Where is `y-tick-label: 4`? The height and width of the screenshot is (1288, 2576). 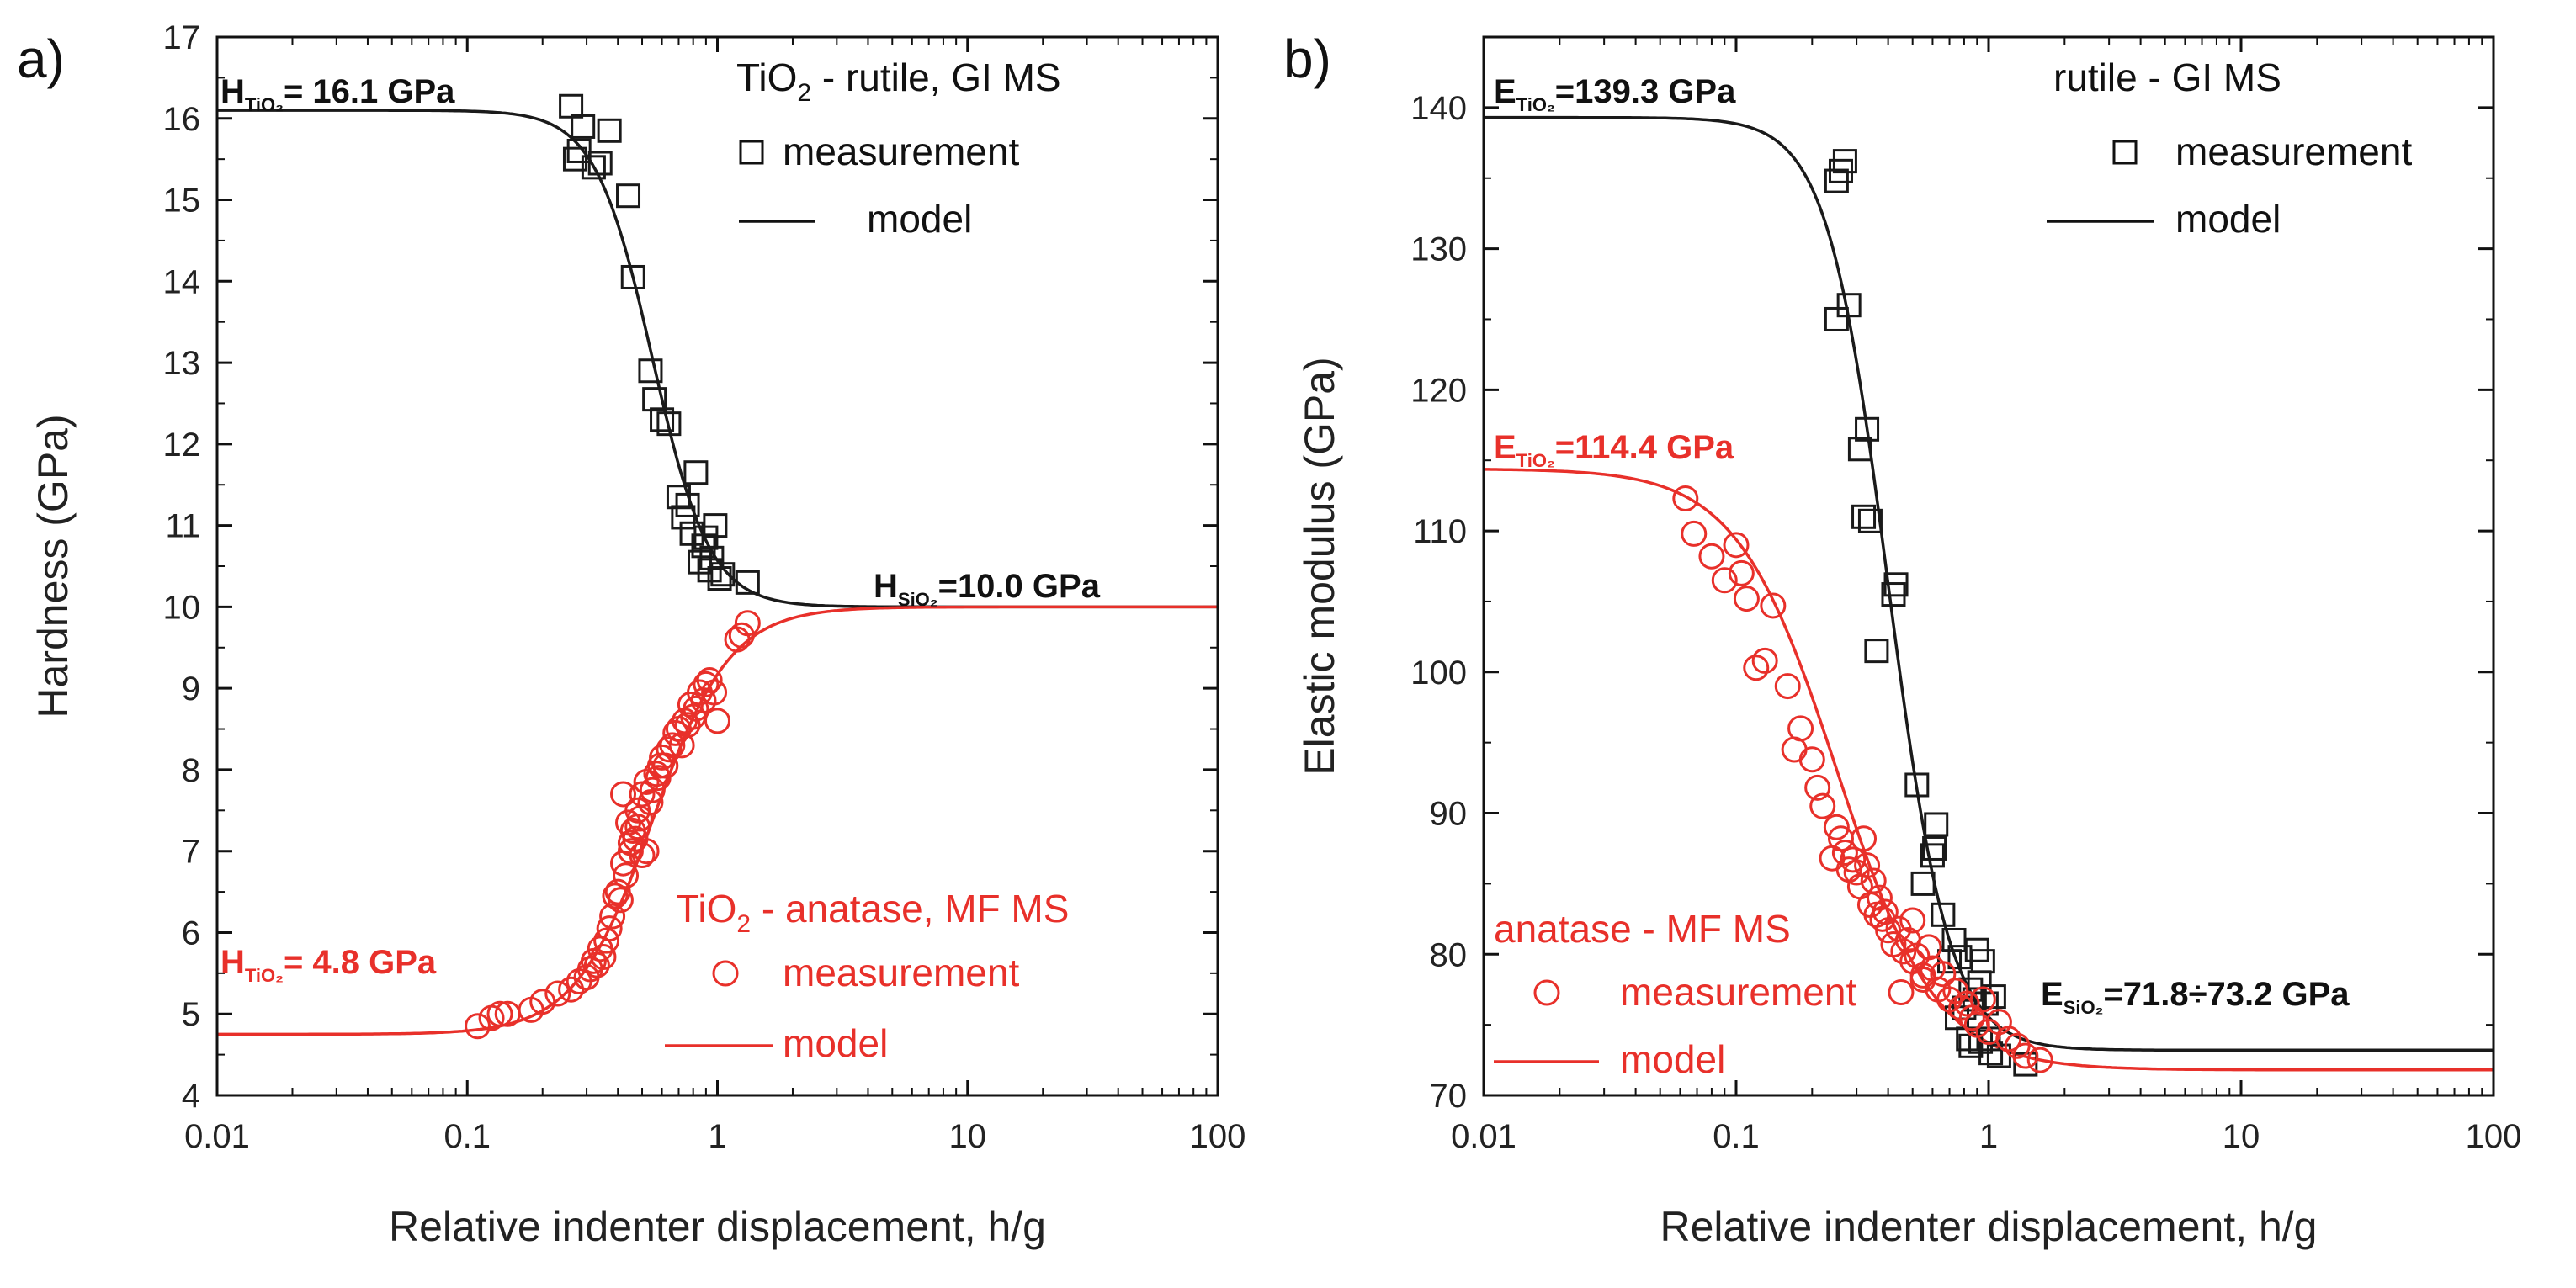
y-tick-label: 4 is located at coordinates (191, 1096).